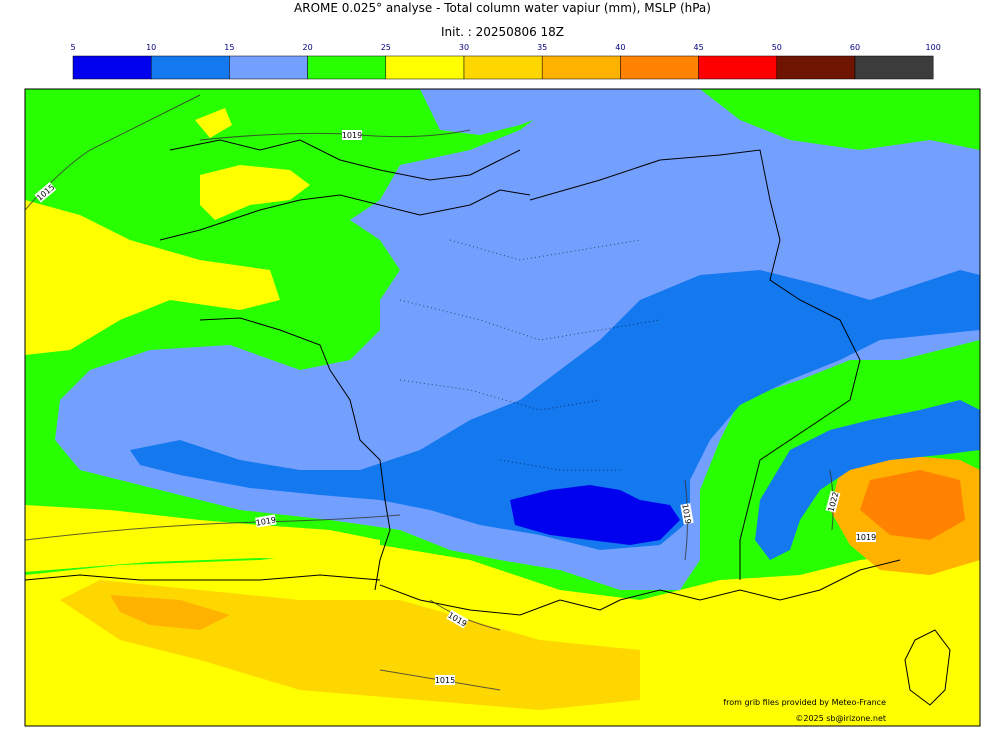  I want to click on colorbar-tick-label: 40, so click(620, 47).